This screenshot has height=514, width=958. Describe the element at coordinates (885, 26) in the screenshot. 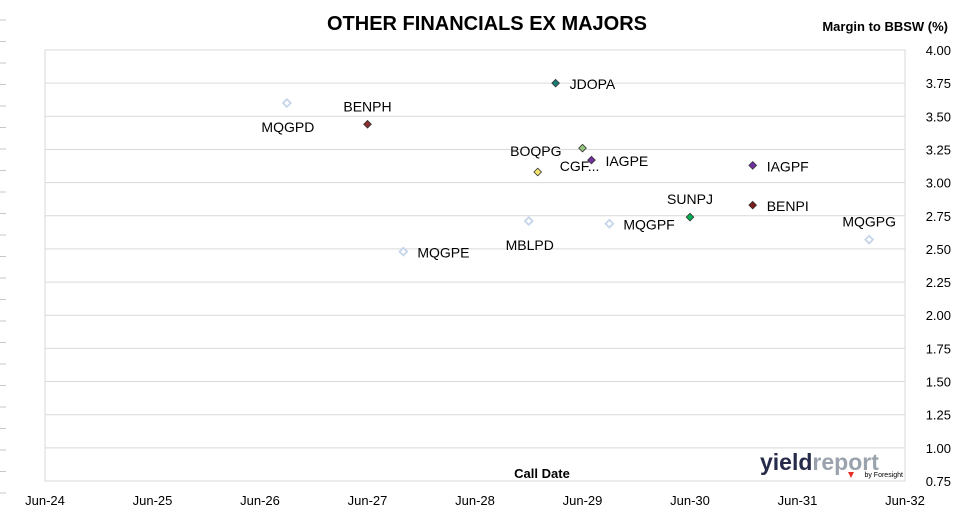

I see `y-axis-title: Margin to BBSW (%)` at that location.